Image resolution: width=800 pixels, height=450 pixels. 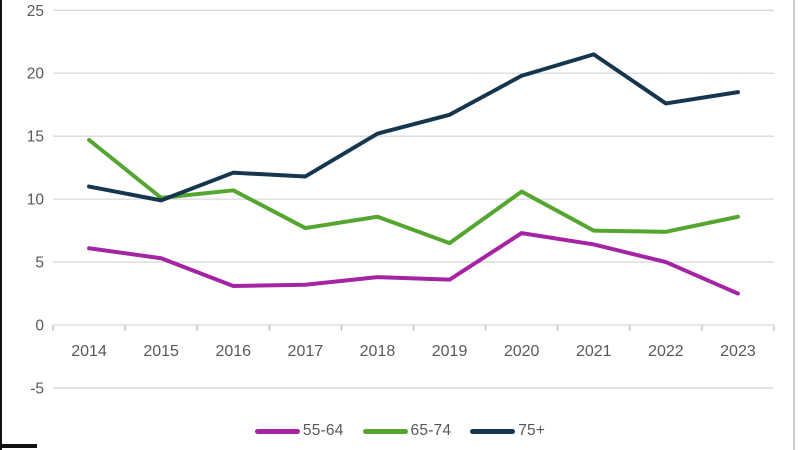 I want to click on x-axis-tick-label: 2020, so click(x=522, y=351).